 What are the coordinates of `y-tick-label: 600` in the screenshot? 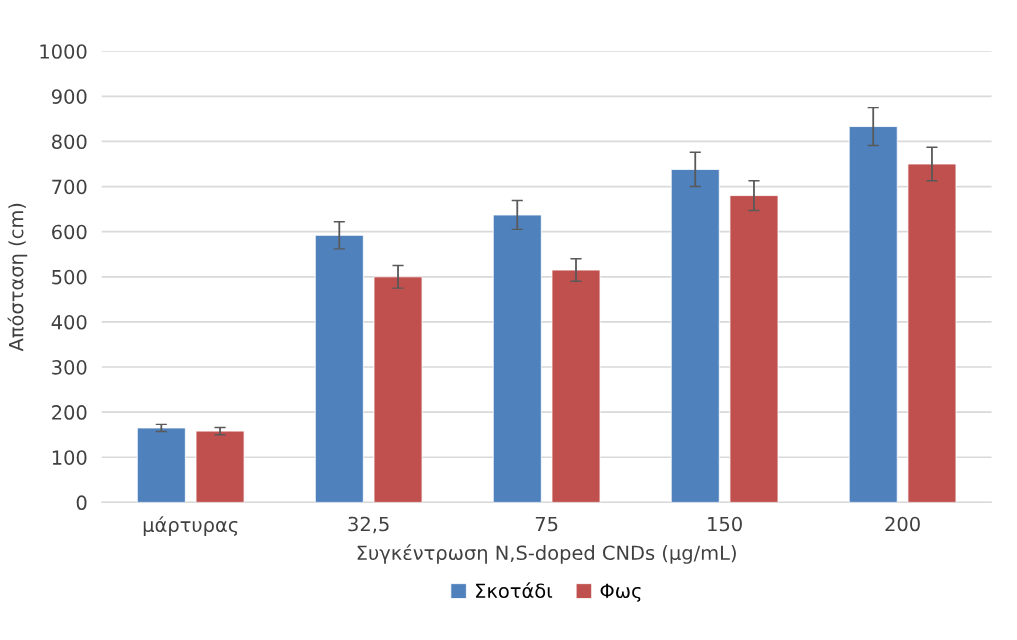 It's located at (69, 232).